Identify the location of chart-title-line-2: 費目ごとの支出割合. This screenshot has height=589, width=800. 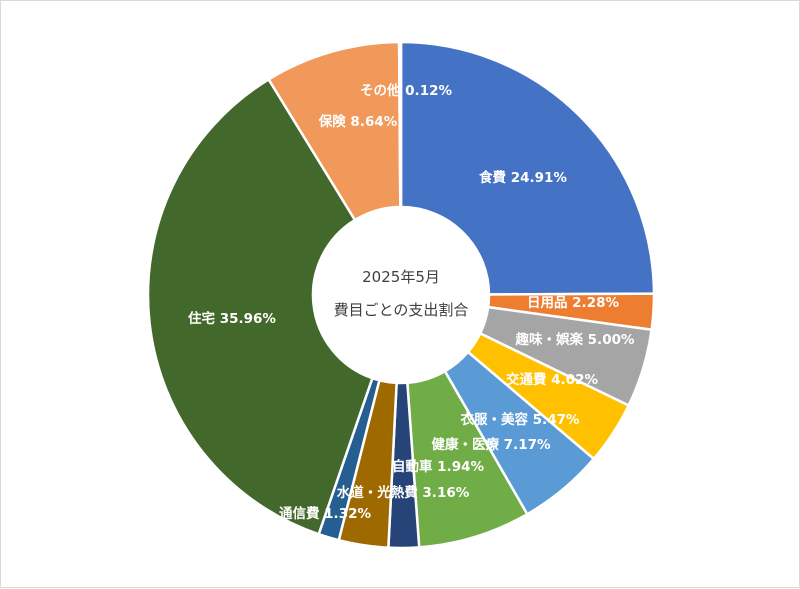
(401, 310).